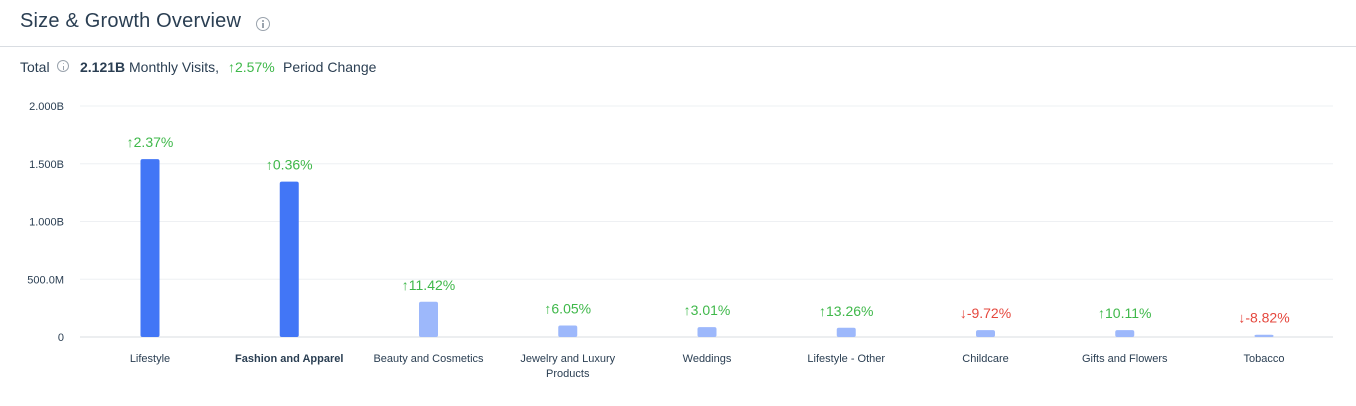  I want to click on total-label: Total, so click(35, 67).